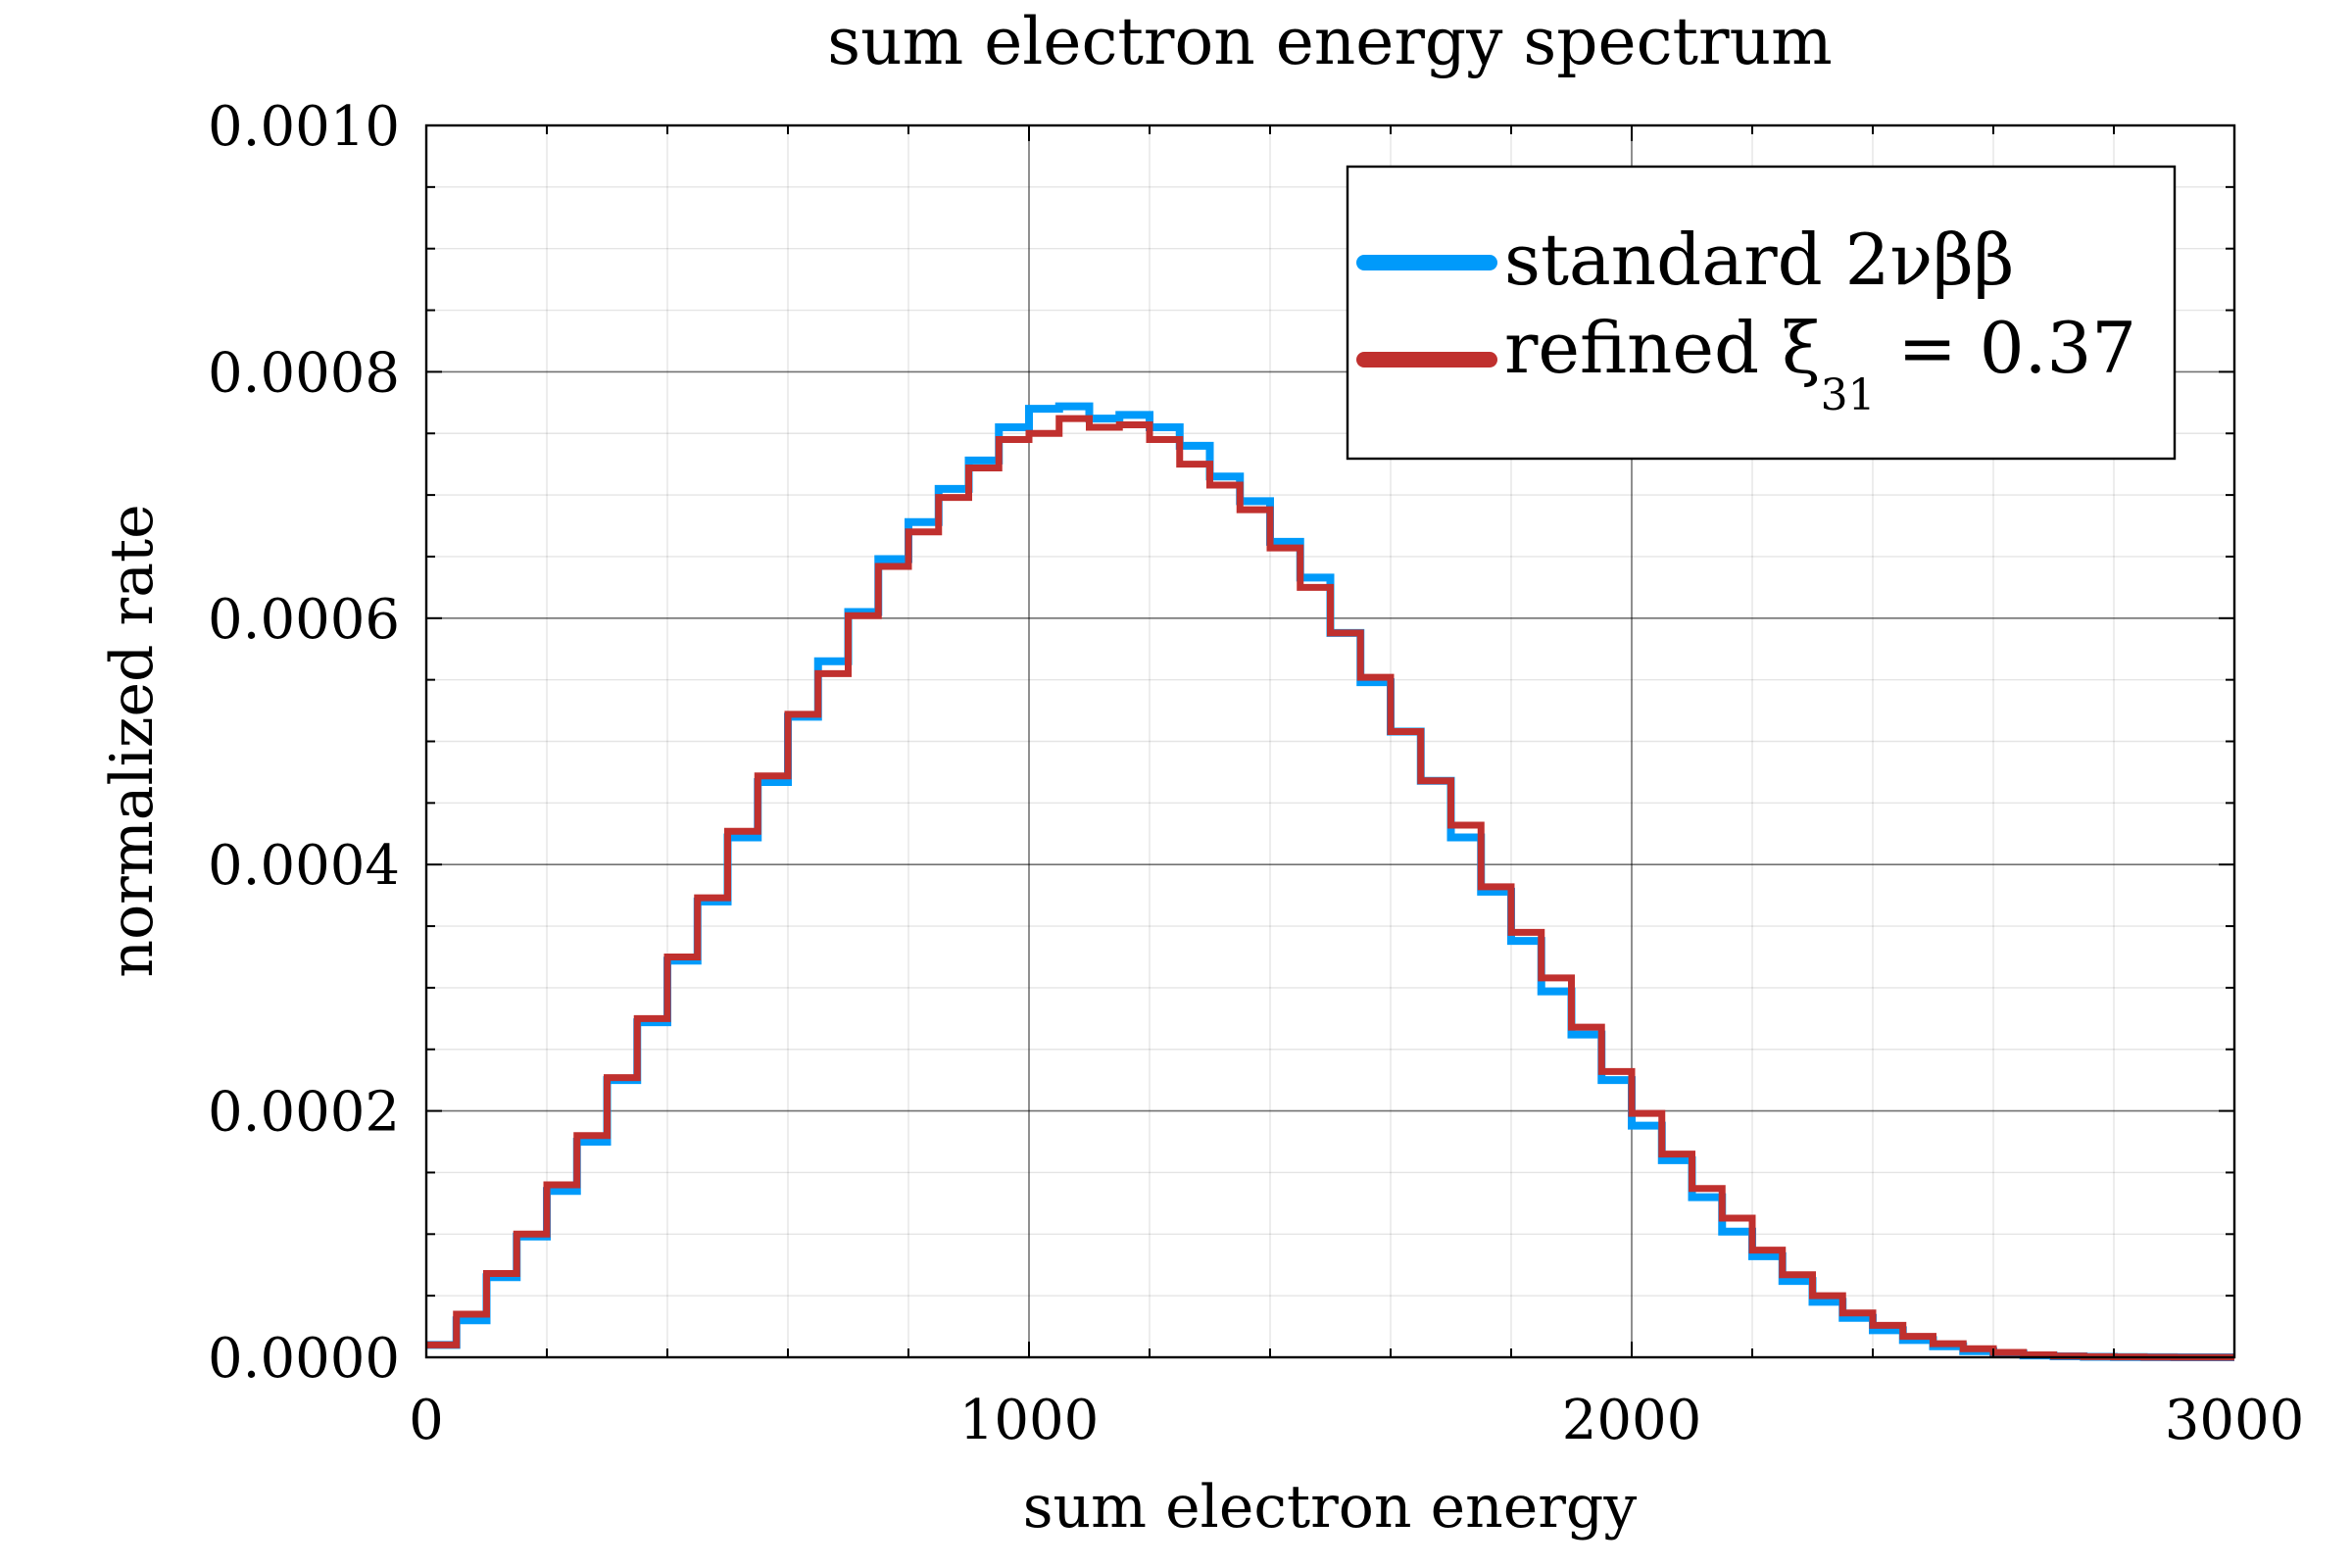 Image resolution: width=2352 pixels, height=1568 pixels. What do you see at coordinates (304, 743) in the screenshot?
I see `y-tick-labels: 0.0000 0.0002 0.0004 0.0006 0.0008 0.0010` at bounding box center [304, 743].